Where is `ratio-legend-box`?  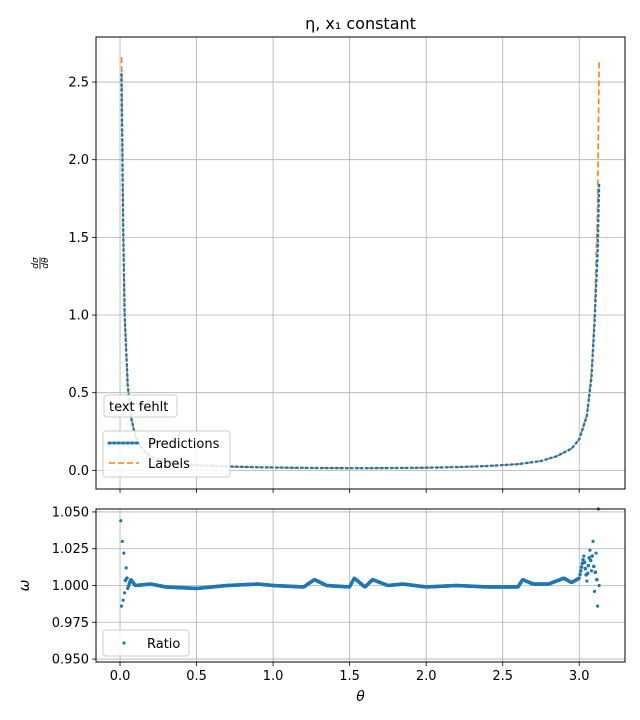
ratio-legend-box is located at coordinates (146, 643).